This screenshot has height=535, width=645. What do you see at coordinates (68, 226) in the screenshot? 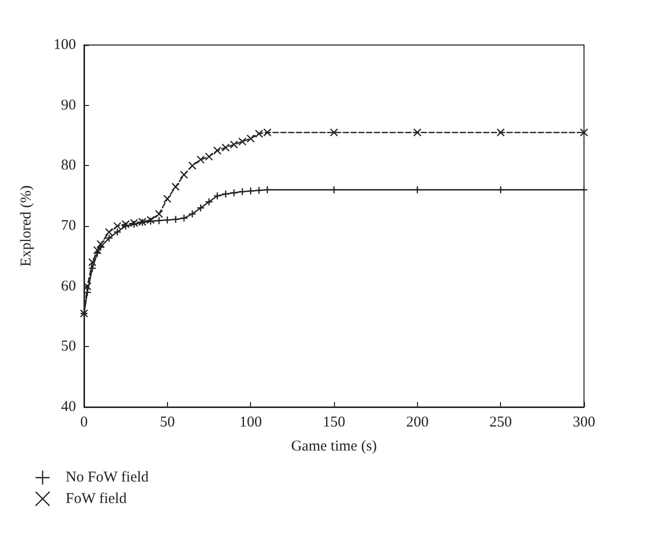
I see `y-tick-label: 70` at bounding box center [68, 226].